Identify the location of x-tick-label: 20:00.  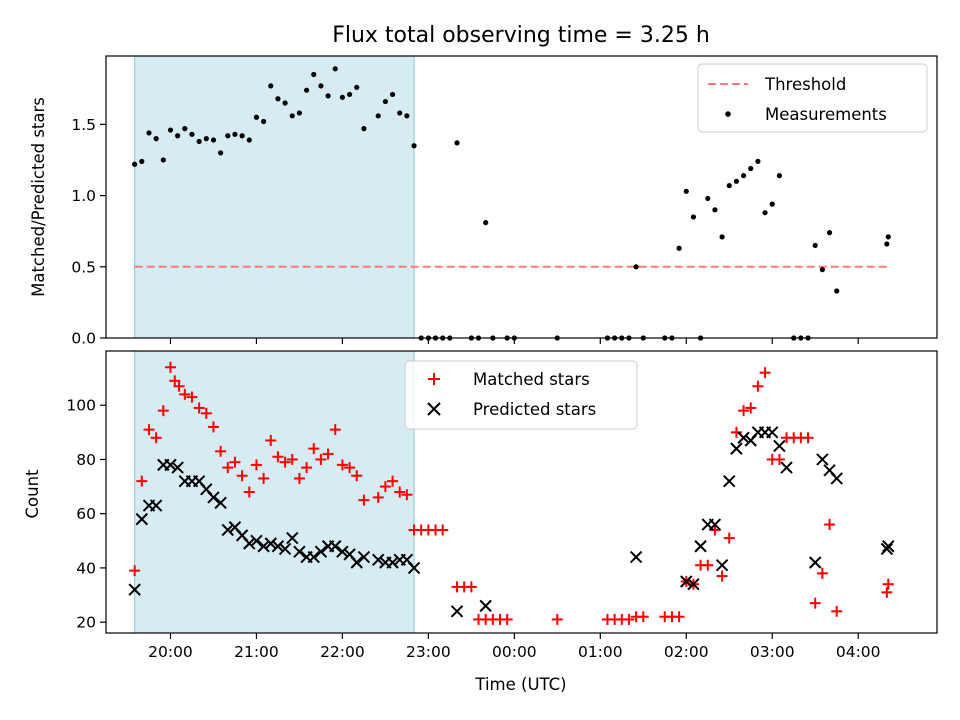
(170, 652).